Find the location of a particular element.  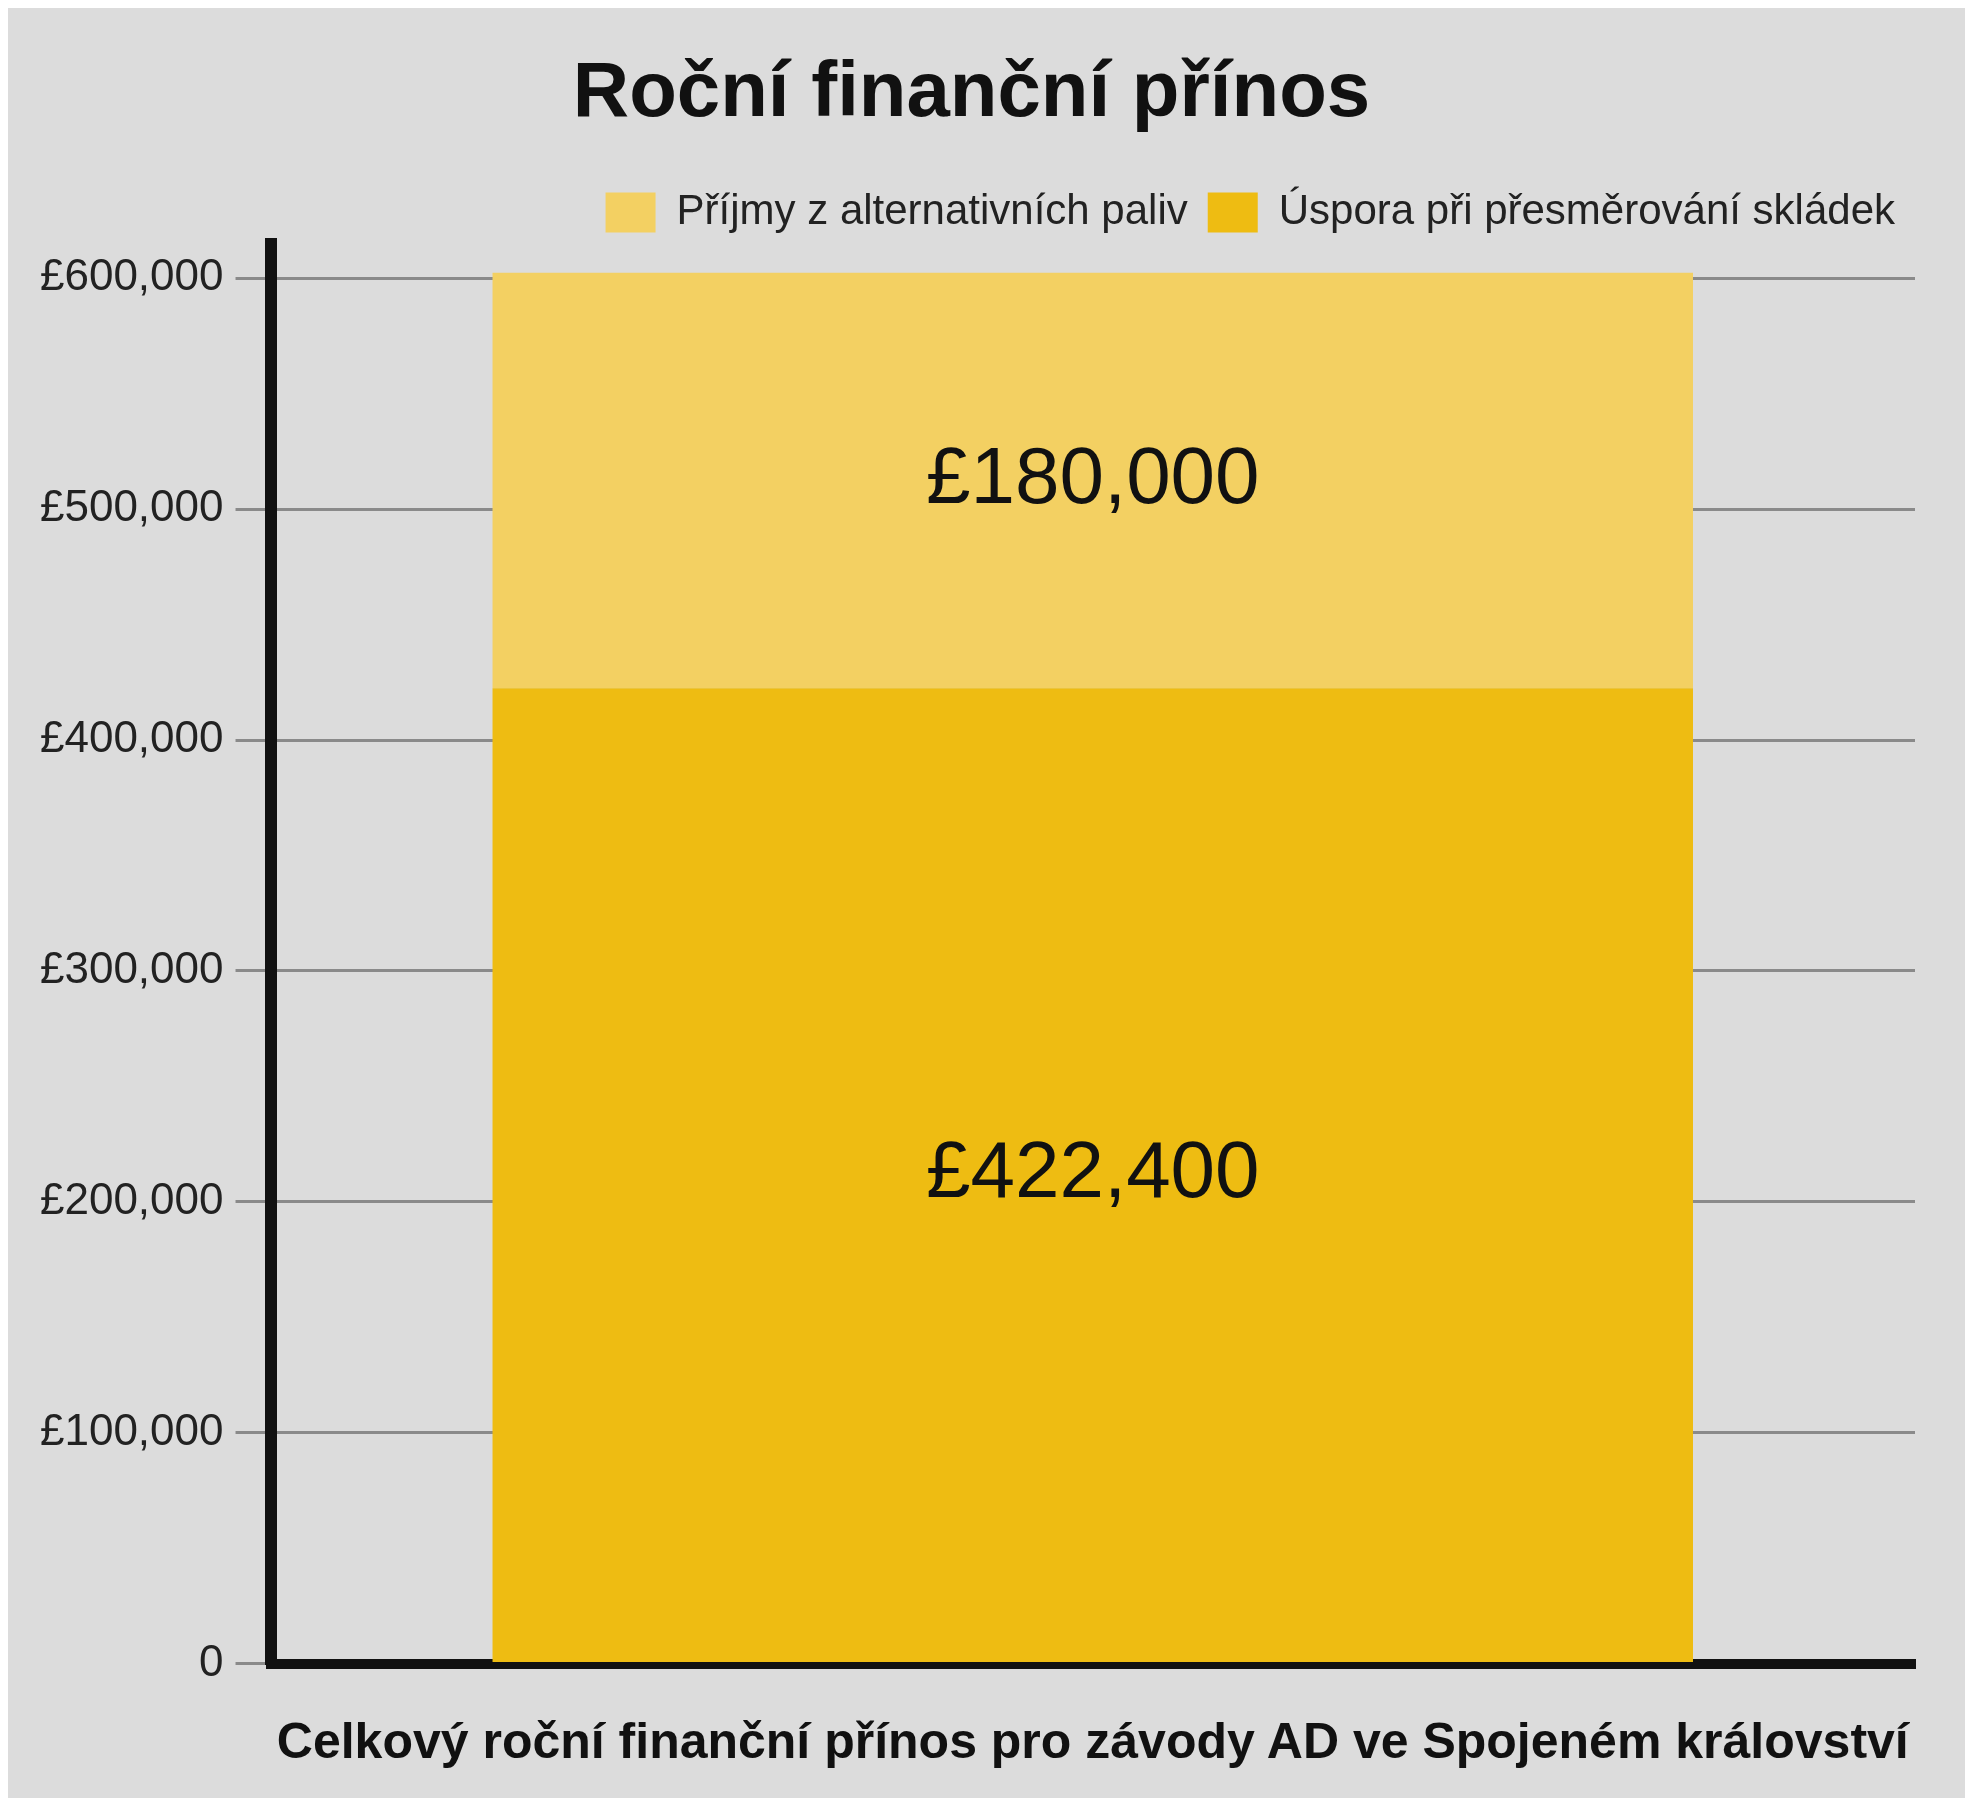

x-axis-title: Celkový roční finanční přínos pro závody AD ve Spojeném království is located at coordinates (1093, 1740).